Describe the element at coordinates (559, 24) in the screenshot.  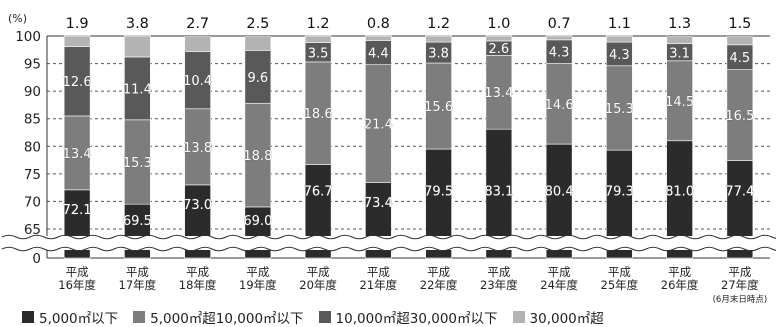
I see `data-label-top: 0.7` at that location.